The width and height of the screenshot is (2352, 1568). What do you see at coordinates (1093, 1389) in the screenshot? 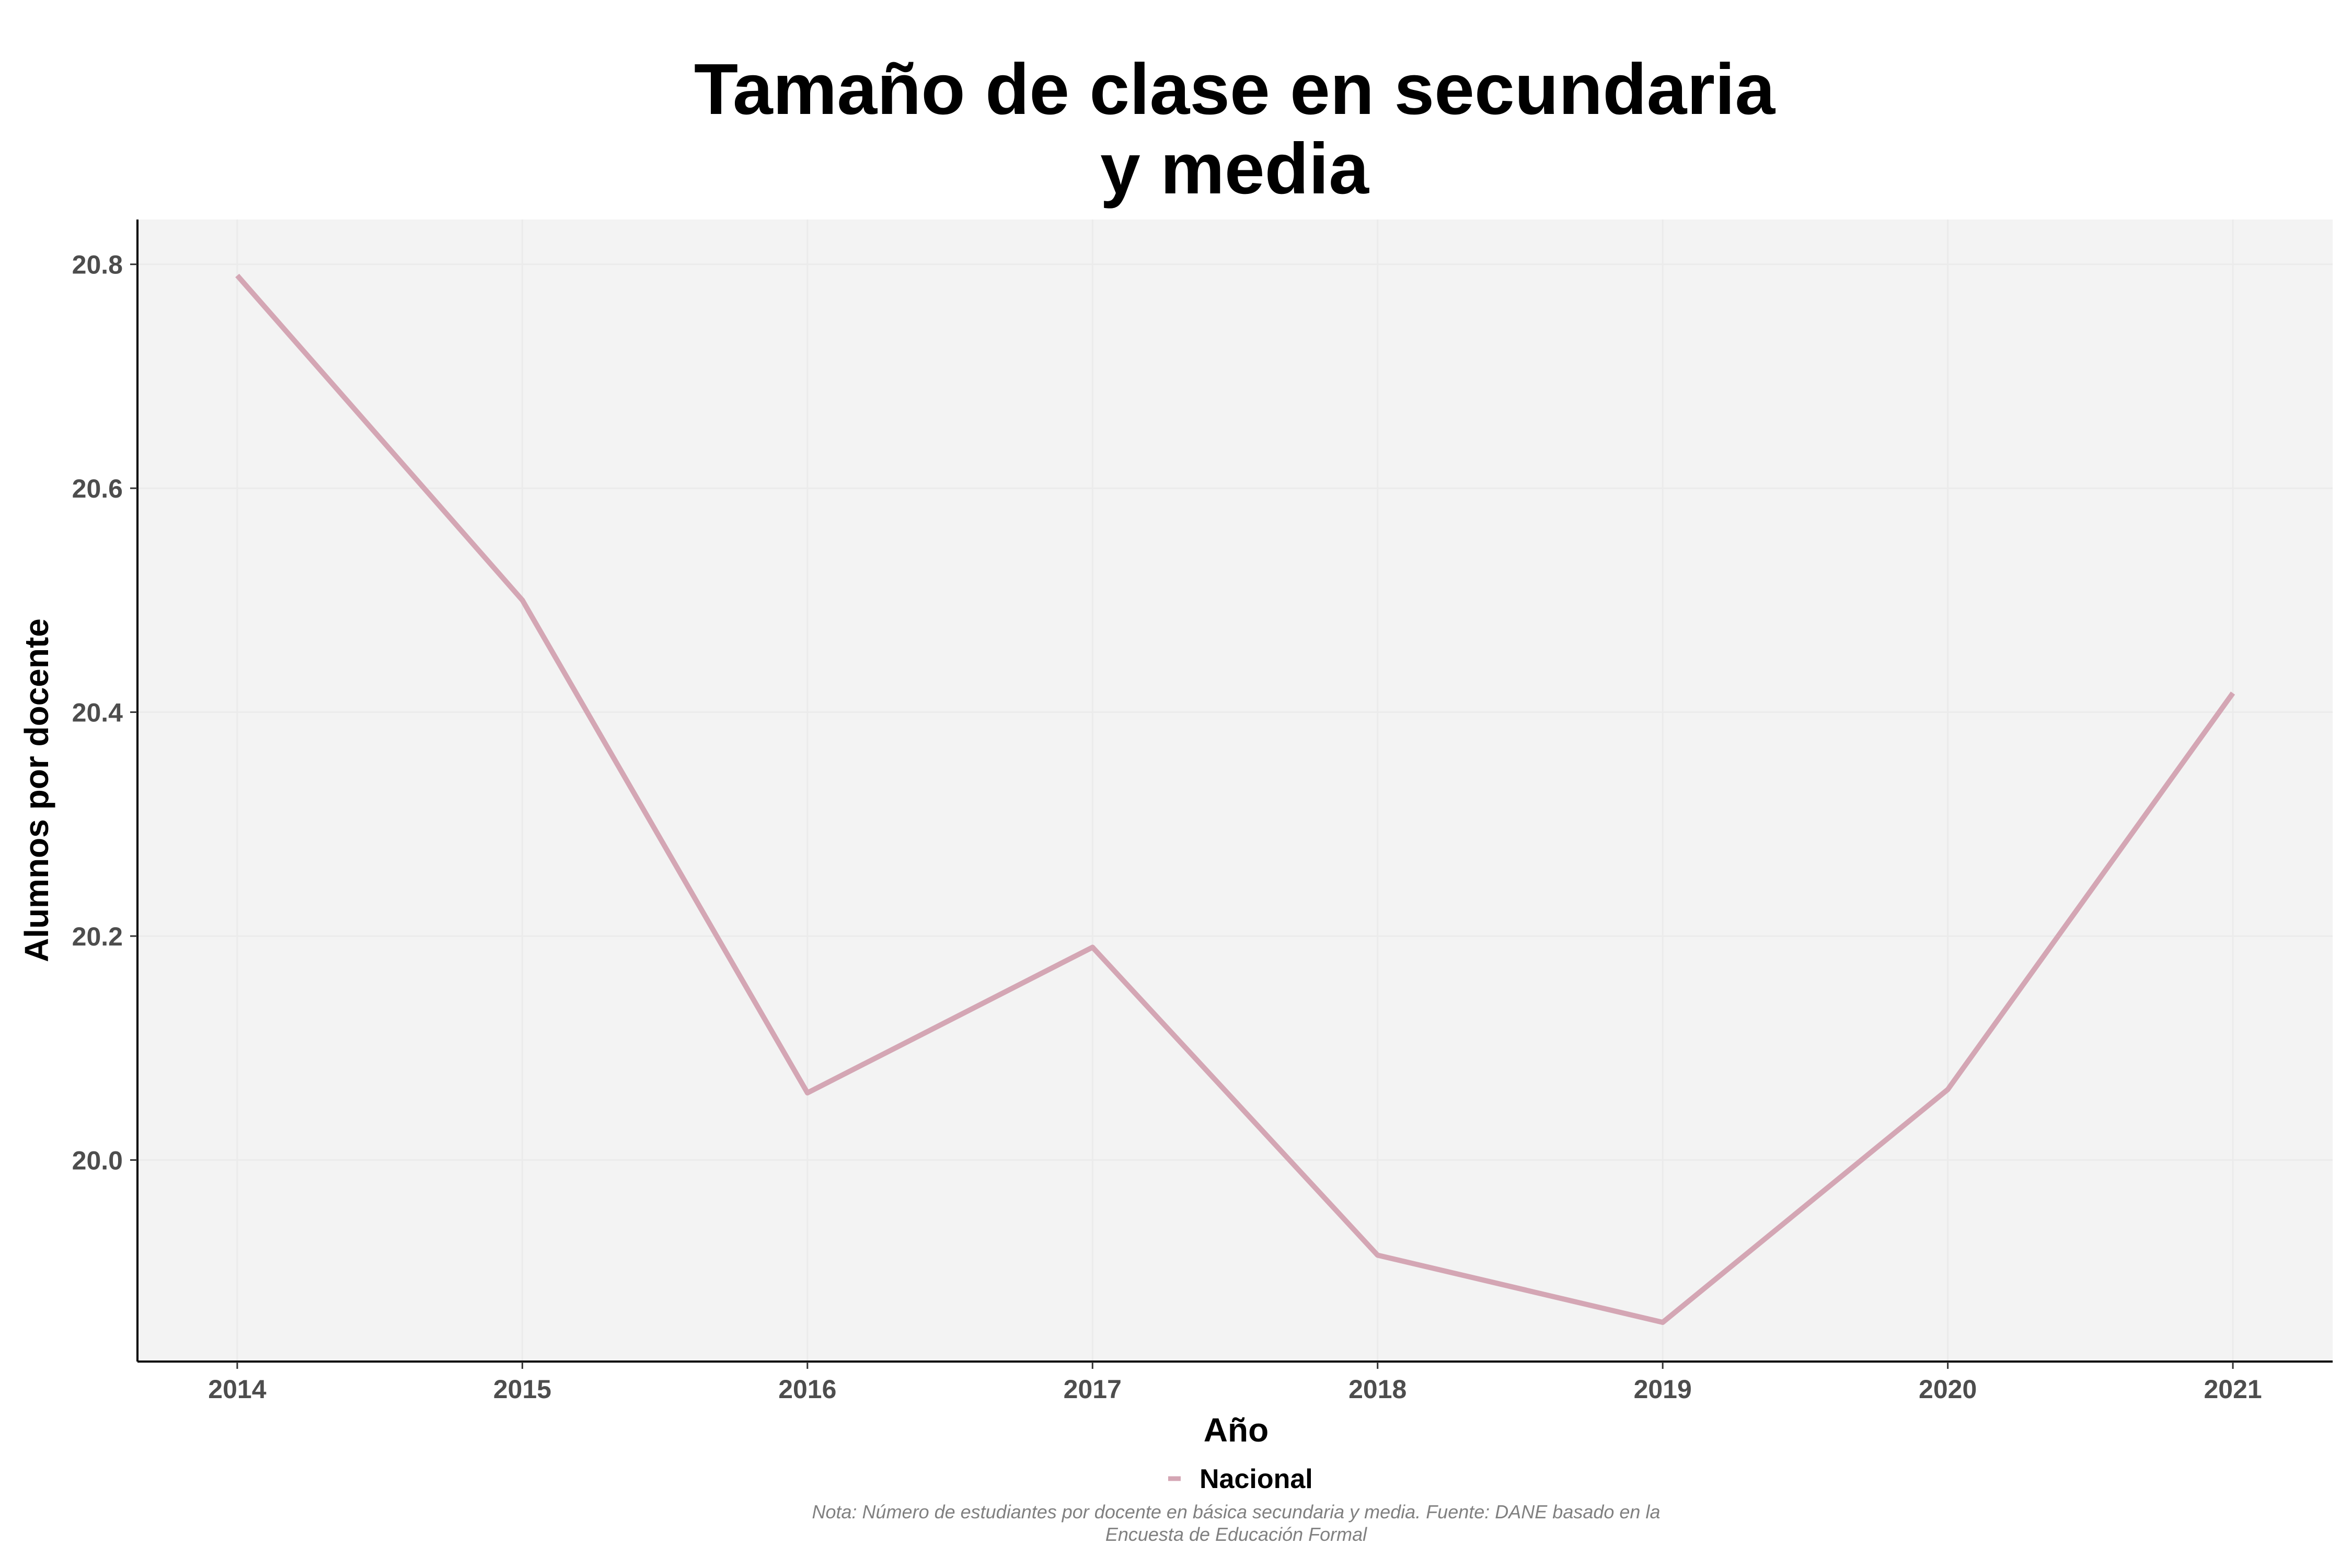
I see `x-tick-label: 2017` at bounding box center [1093, 1389].